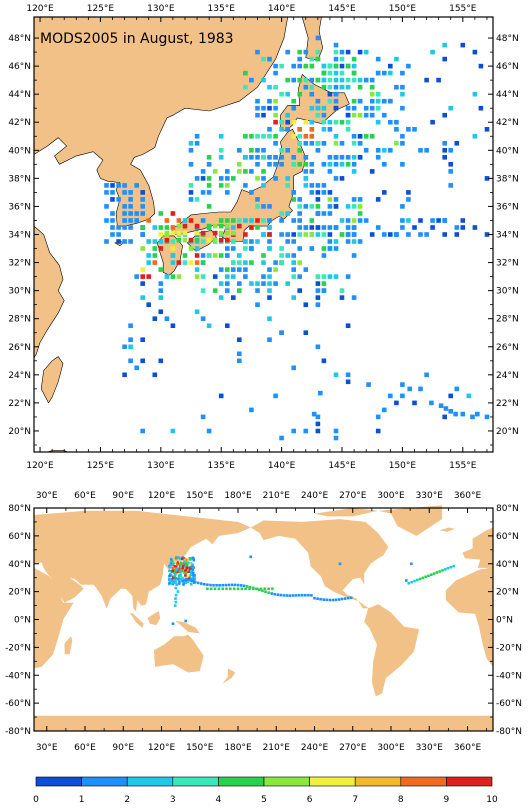 This screenshot has height=808, width=529. Describe the element at coordinates (264, 800) in the screenshot. I see `colorbar-label: 5` at that location.